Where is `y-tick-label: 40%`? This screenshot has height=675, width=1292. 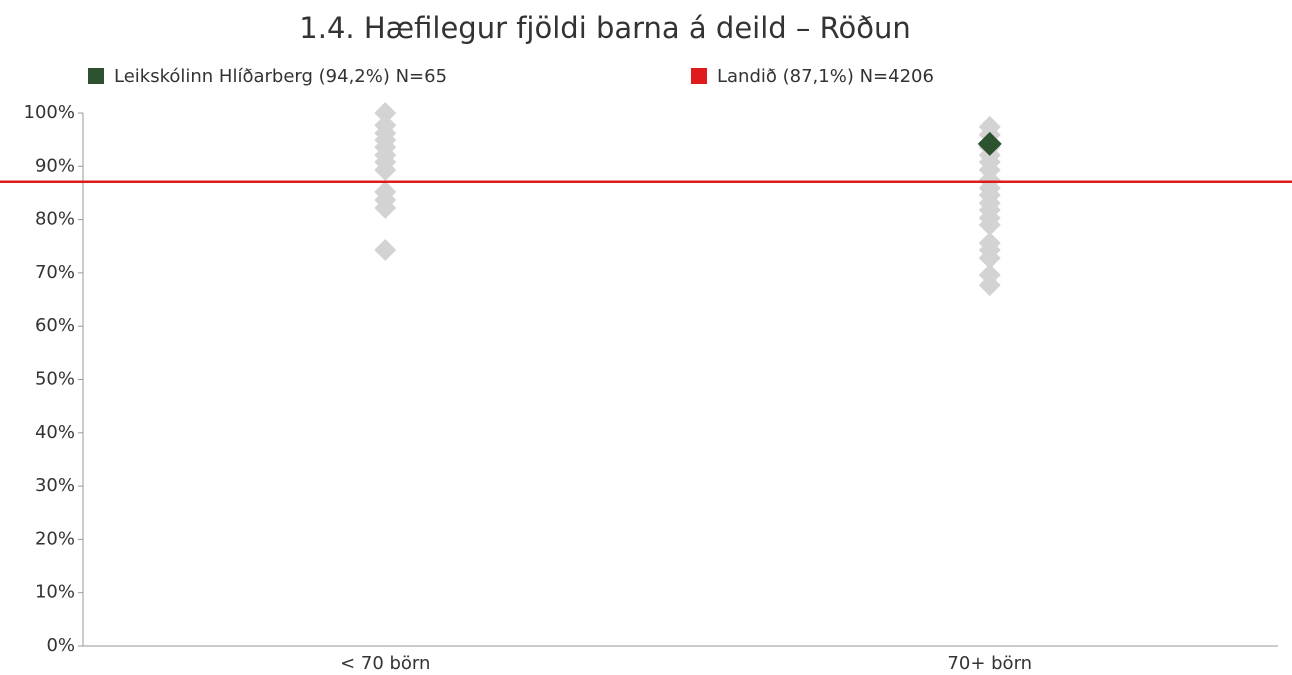
y-tick-label: 40% is located at coordinates (55, 432).